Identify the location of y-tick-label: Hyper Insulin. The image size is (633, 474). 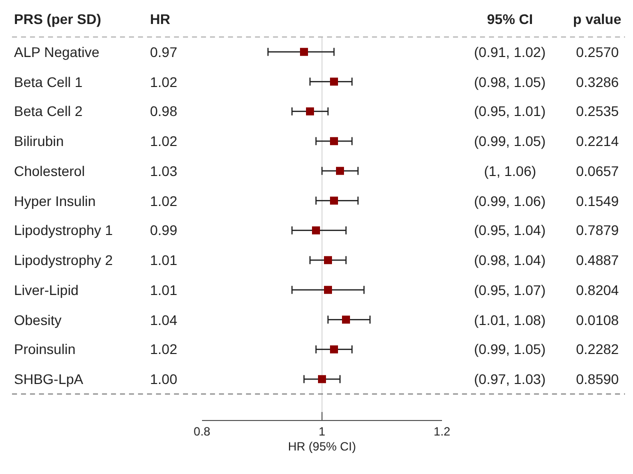
(55, 201).